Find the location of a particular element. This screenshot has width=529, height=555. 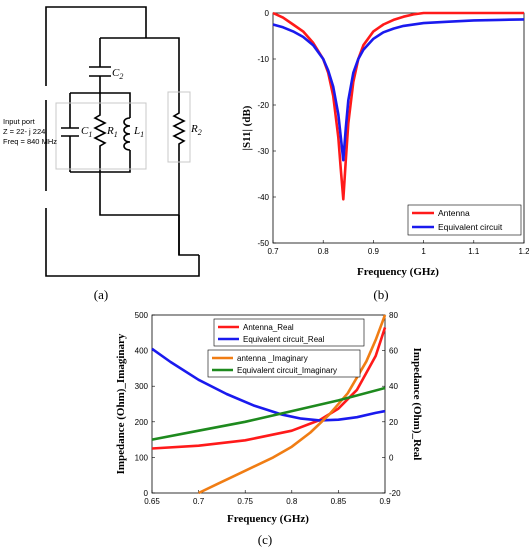

impedance-right-y-tick-label: -20 is located at coordinates (395, 493).